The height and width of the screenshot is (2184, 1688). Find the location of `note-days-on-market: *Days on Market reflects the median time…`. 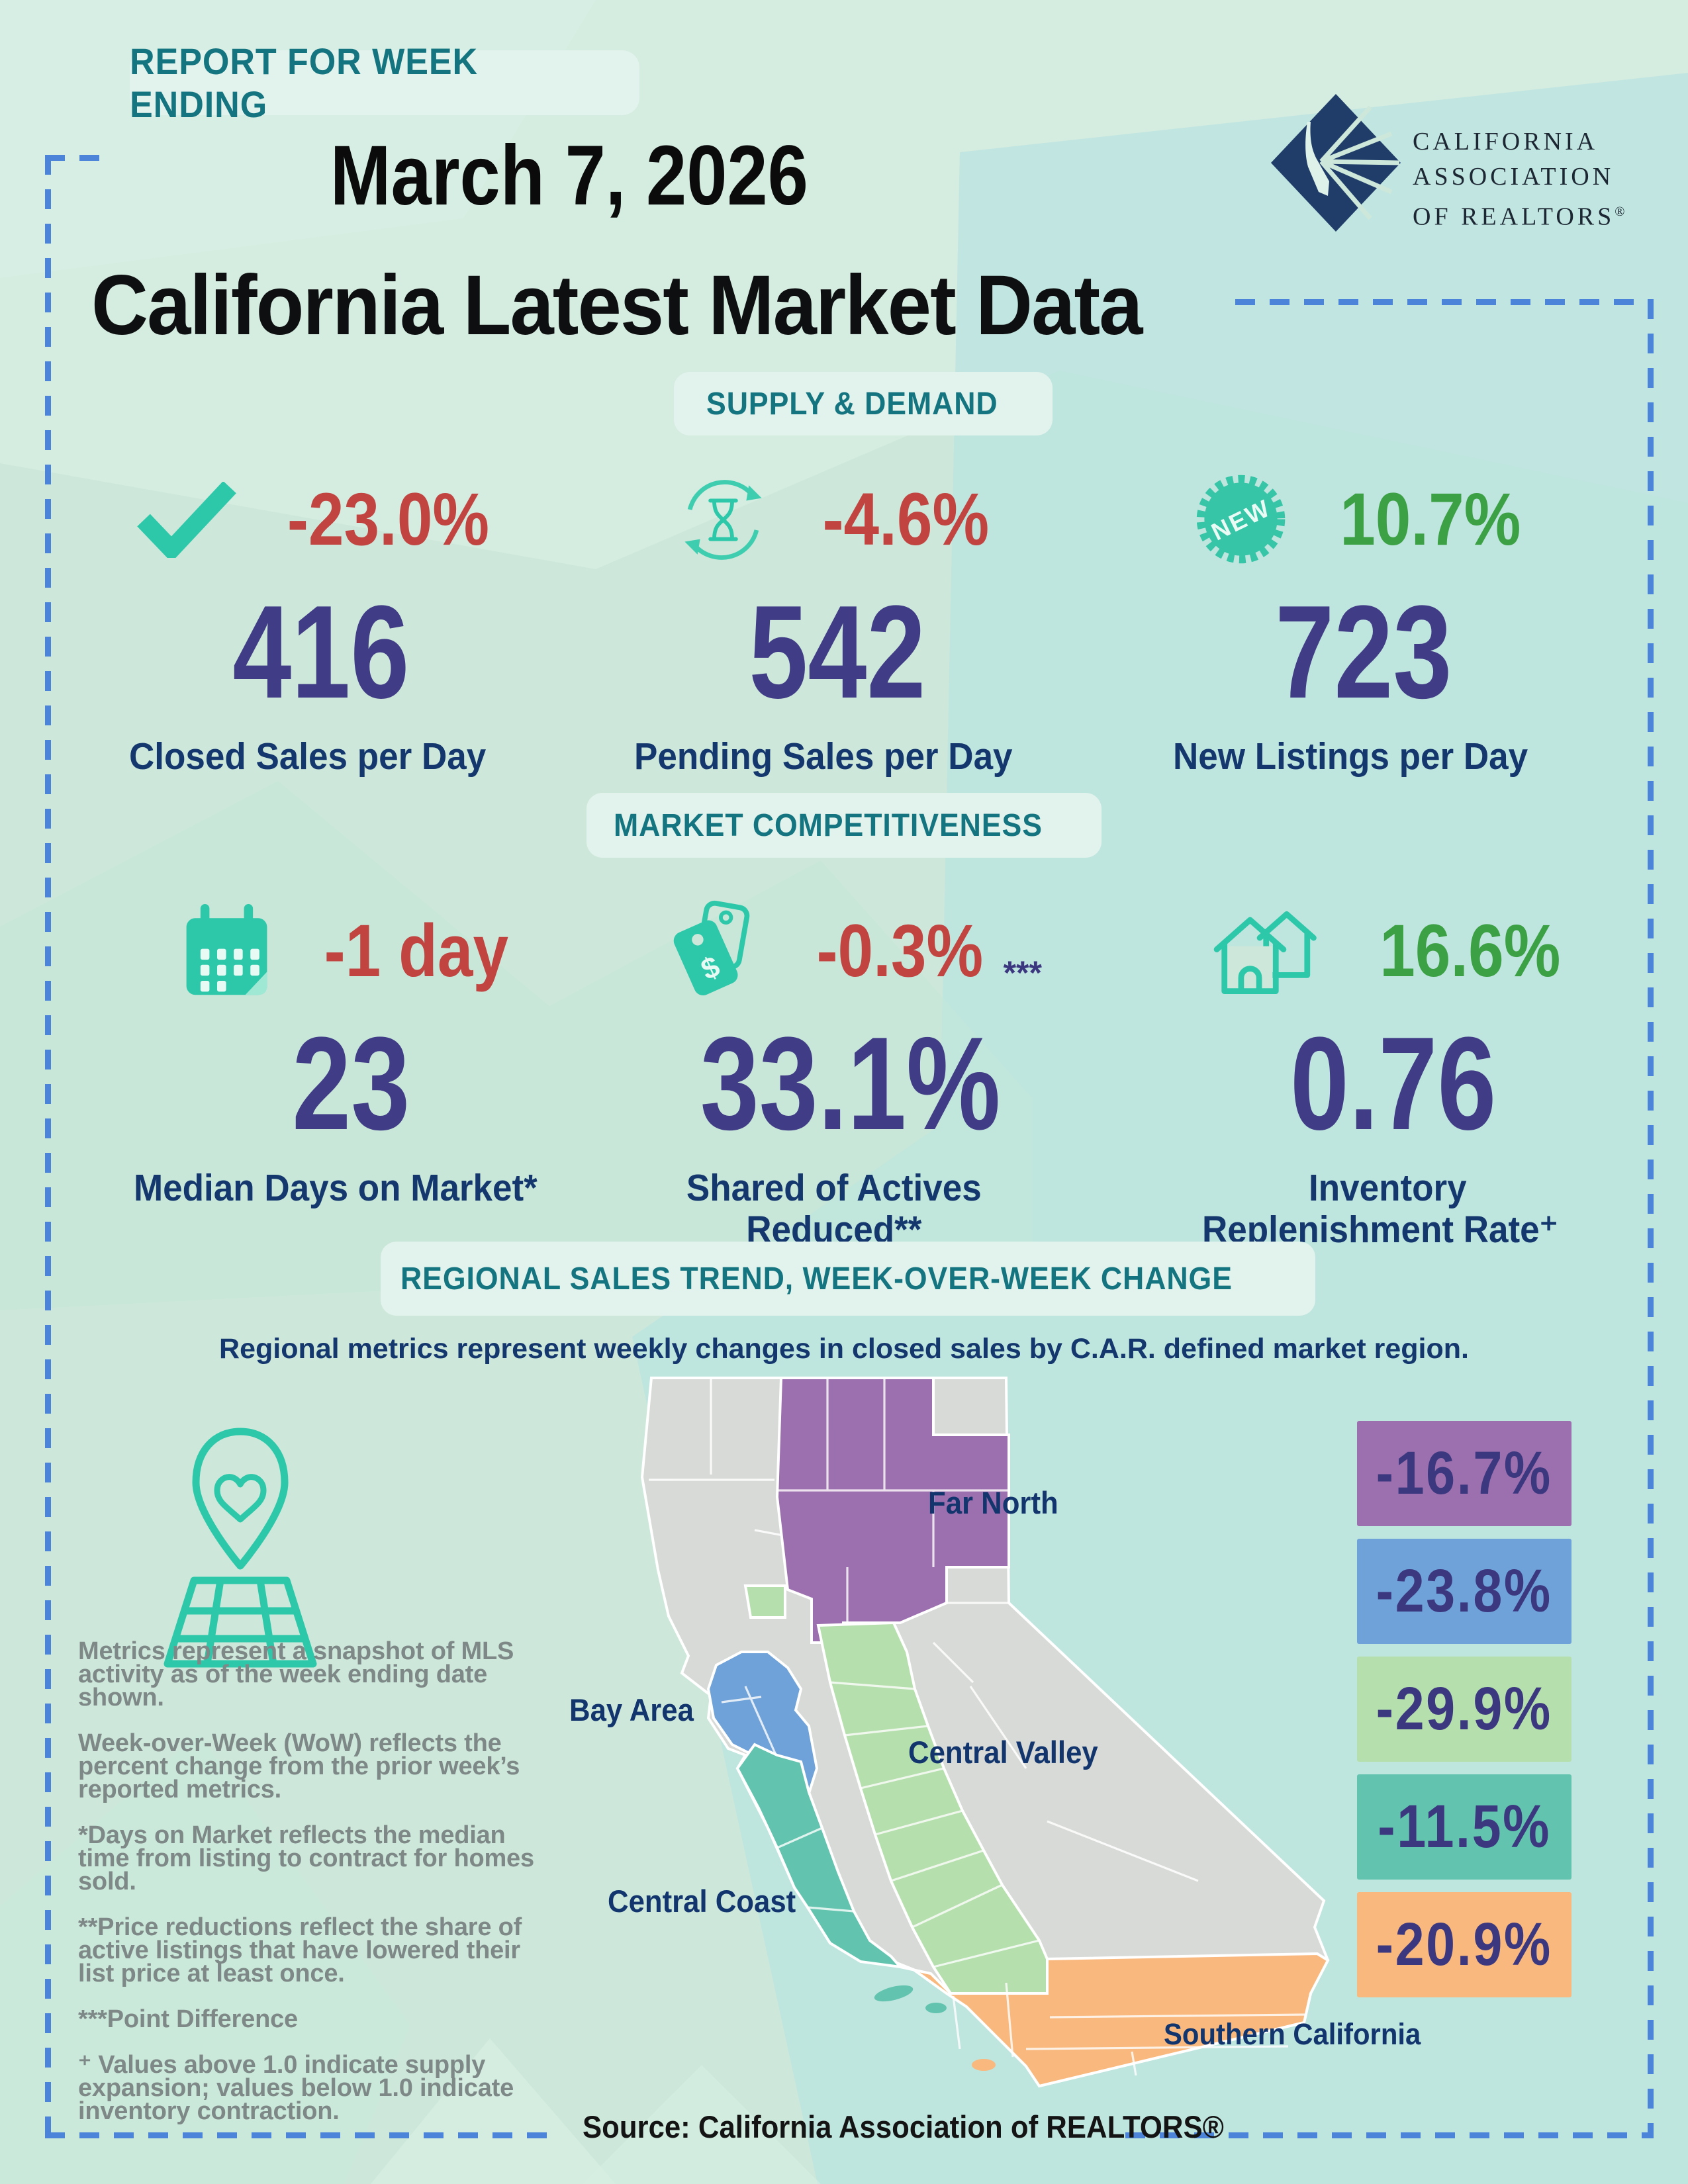

note-days-on-market: *Days on Market reflects the median time… is located at coordinates (306, 1858).